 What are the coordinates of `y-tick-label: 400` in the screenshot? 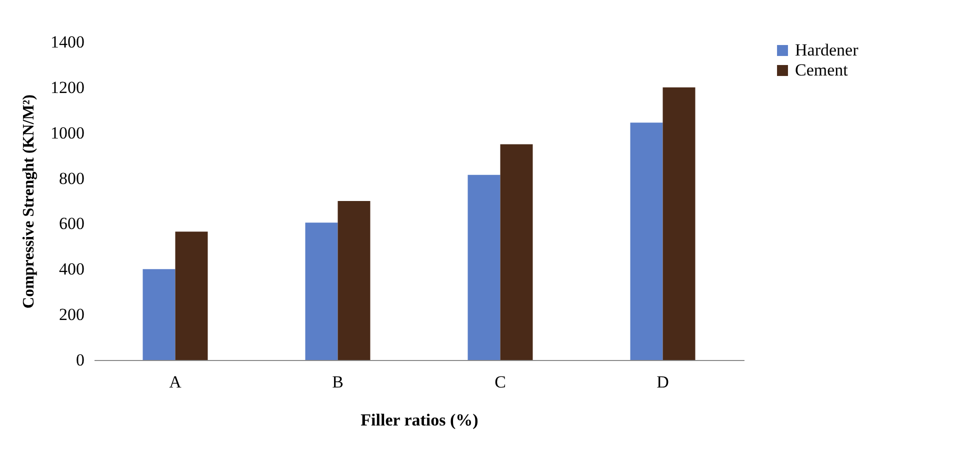 It's located at (71, 269).